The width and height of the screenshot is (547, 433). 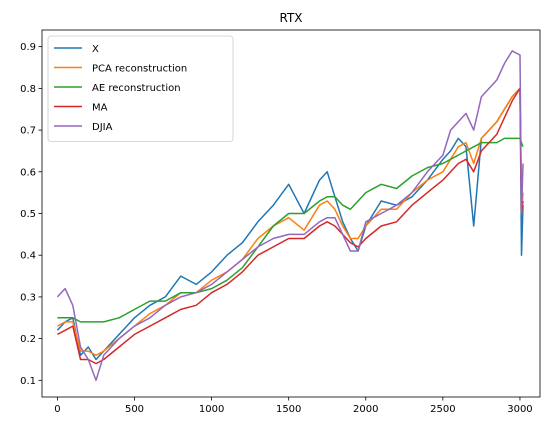 I want to click on legend-label: MA, so click(x=100, y=108).